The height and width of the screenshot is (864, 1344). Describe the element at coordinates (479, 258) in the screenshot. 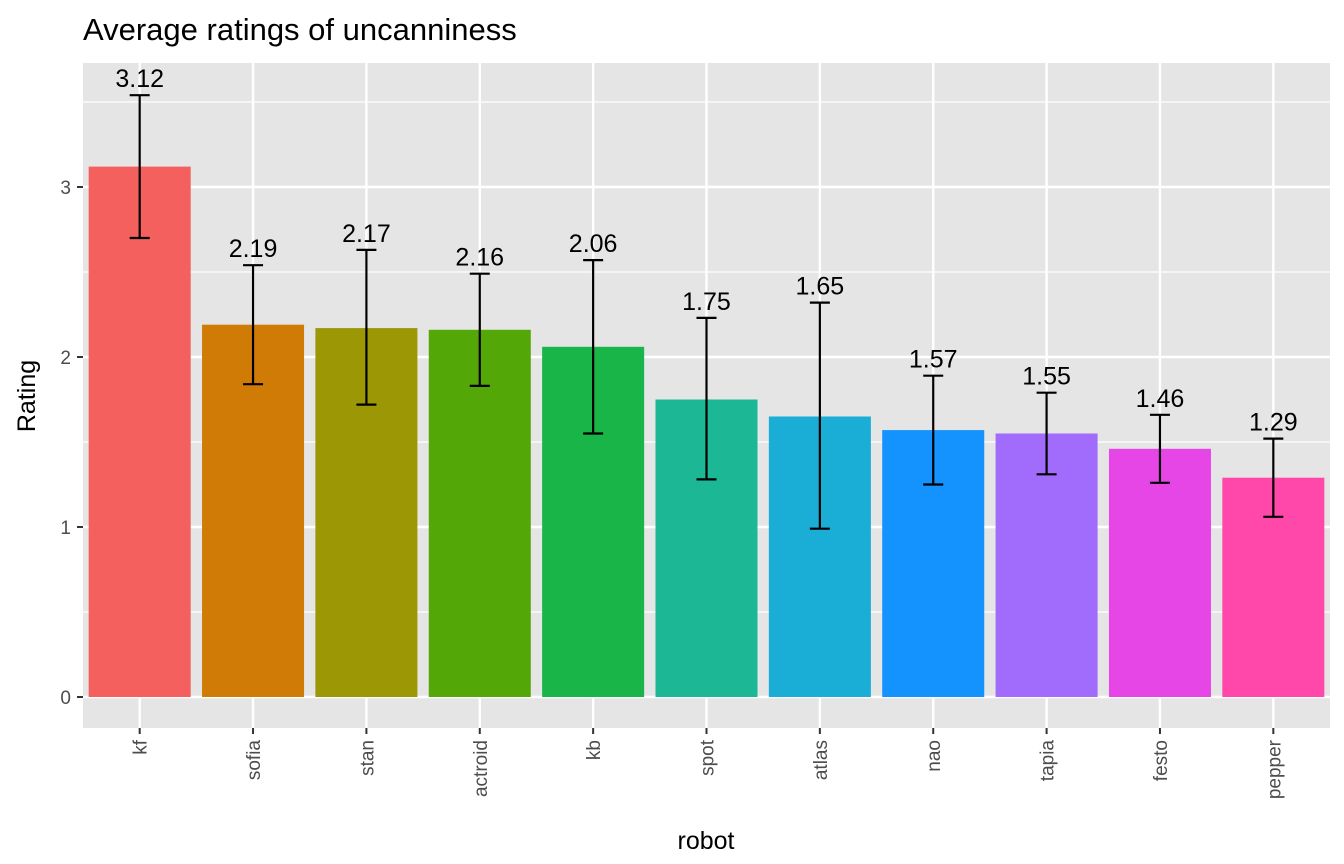

I see `data-label-actroid: 2.16` at that location.